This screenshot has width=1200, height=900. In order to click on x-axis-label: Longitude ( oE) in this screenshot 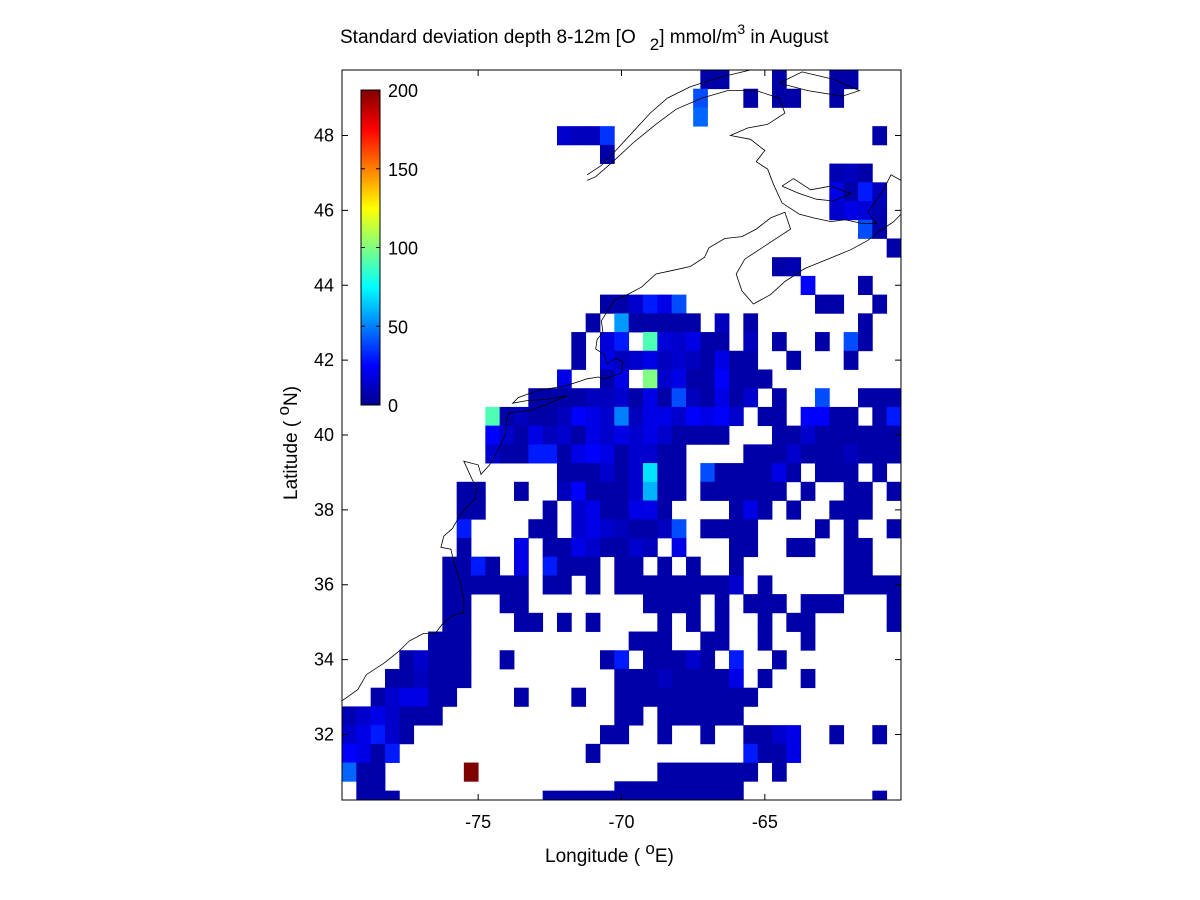, I will do `click(609, 853)`.